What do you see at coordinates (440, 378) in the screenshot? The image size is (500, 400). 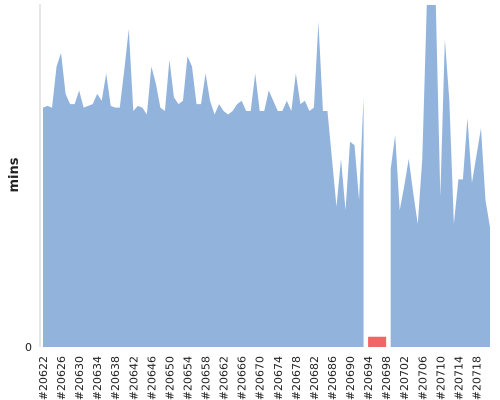 I see `x-tick-label: #20710` at bounding box center [440, 378].